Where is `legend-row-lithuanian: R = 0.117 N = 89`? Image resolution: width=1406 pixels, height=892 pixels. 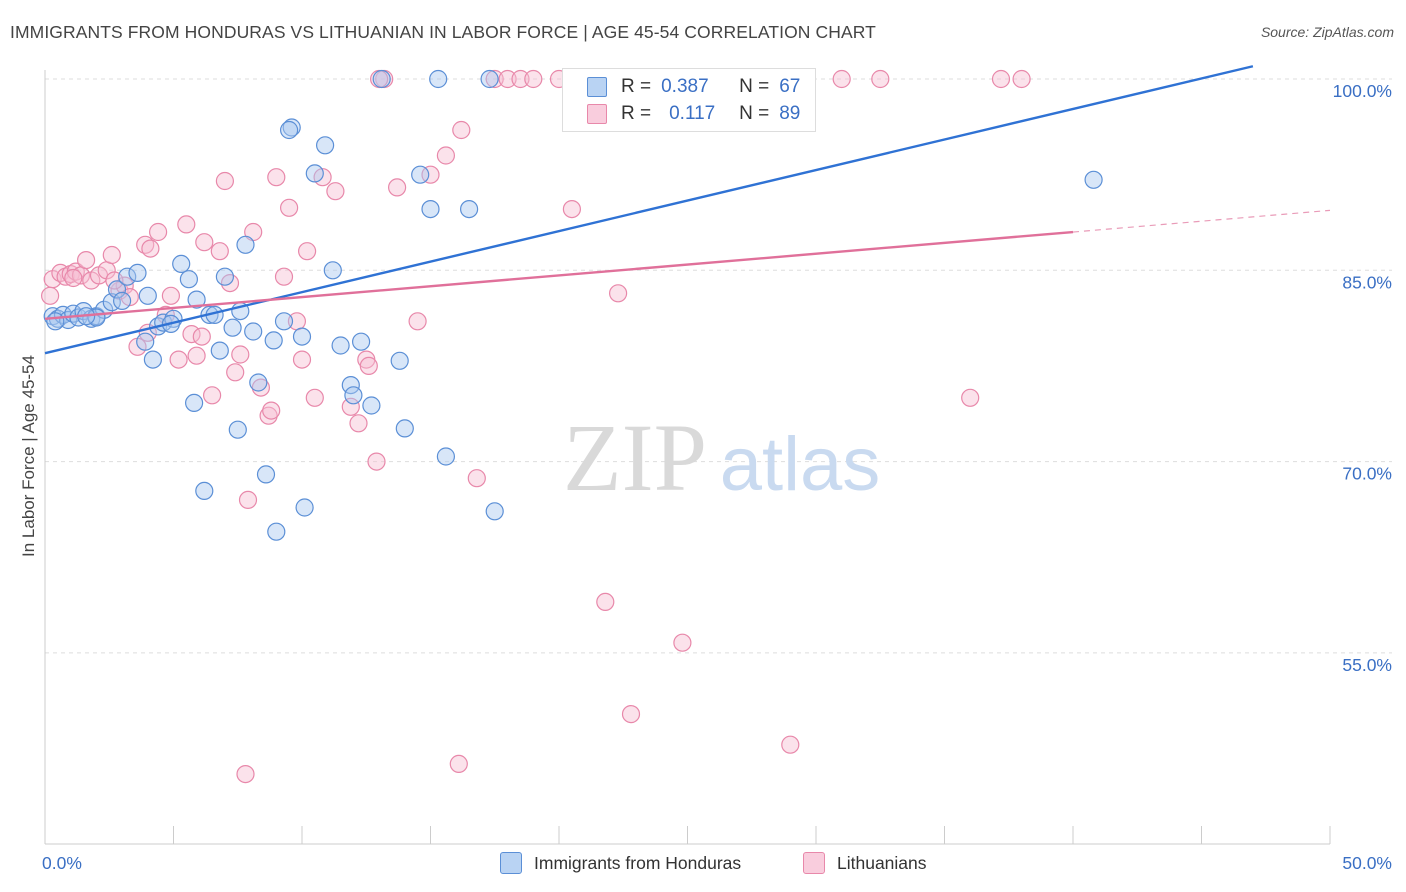 legend-row-lithuanian: R = 0.117 N = 89 is located at coordinates (693, 114).